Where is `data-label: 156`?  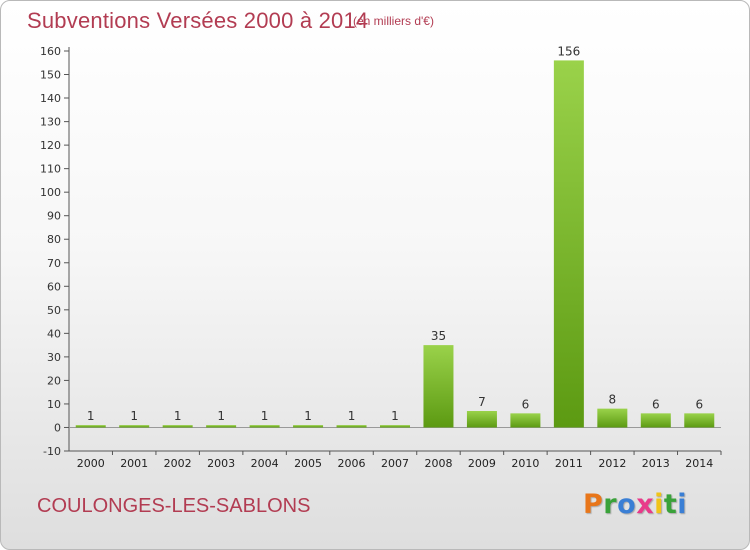 data-label: 156 is located at coordinates (568, 51).